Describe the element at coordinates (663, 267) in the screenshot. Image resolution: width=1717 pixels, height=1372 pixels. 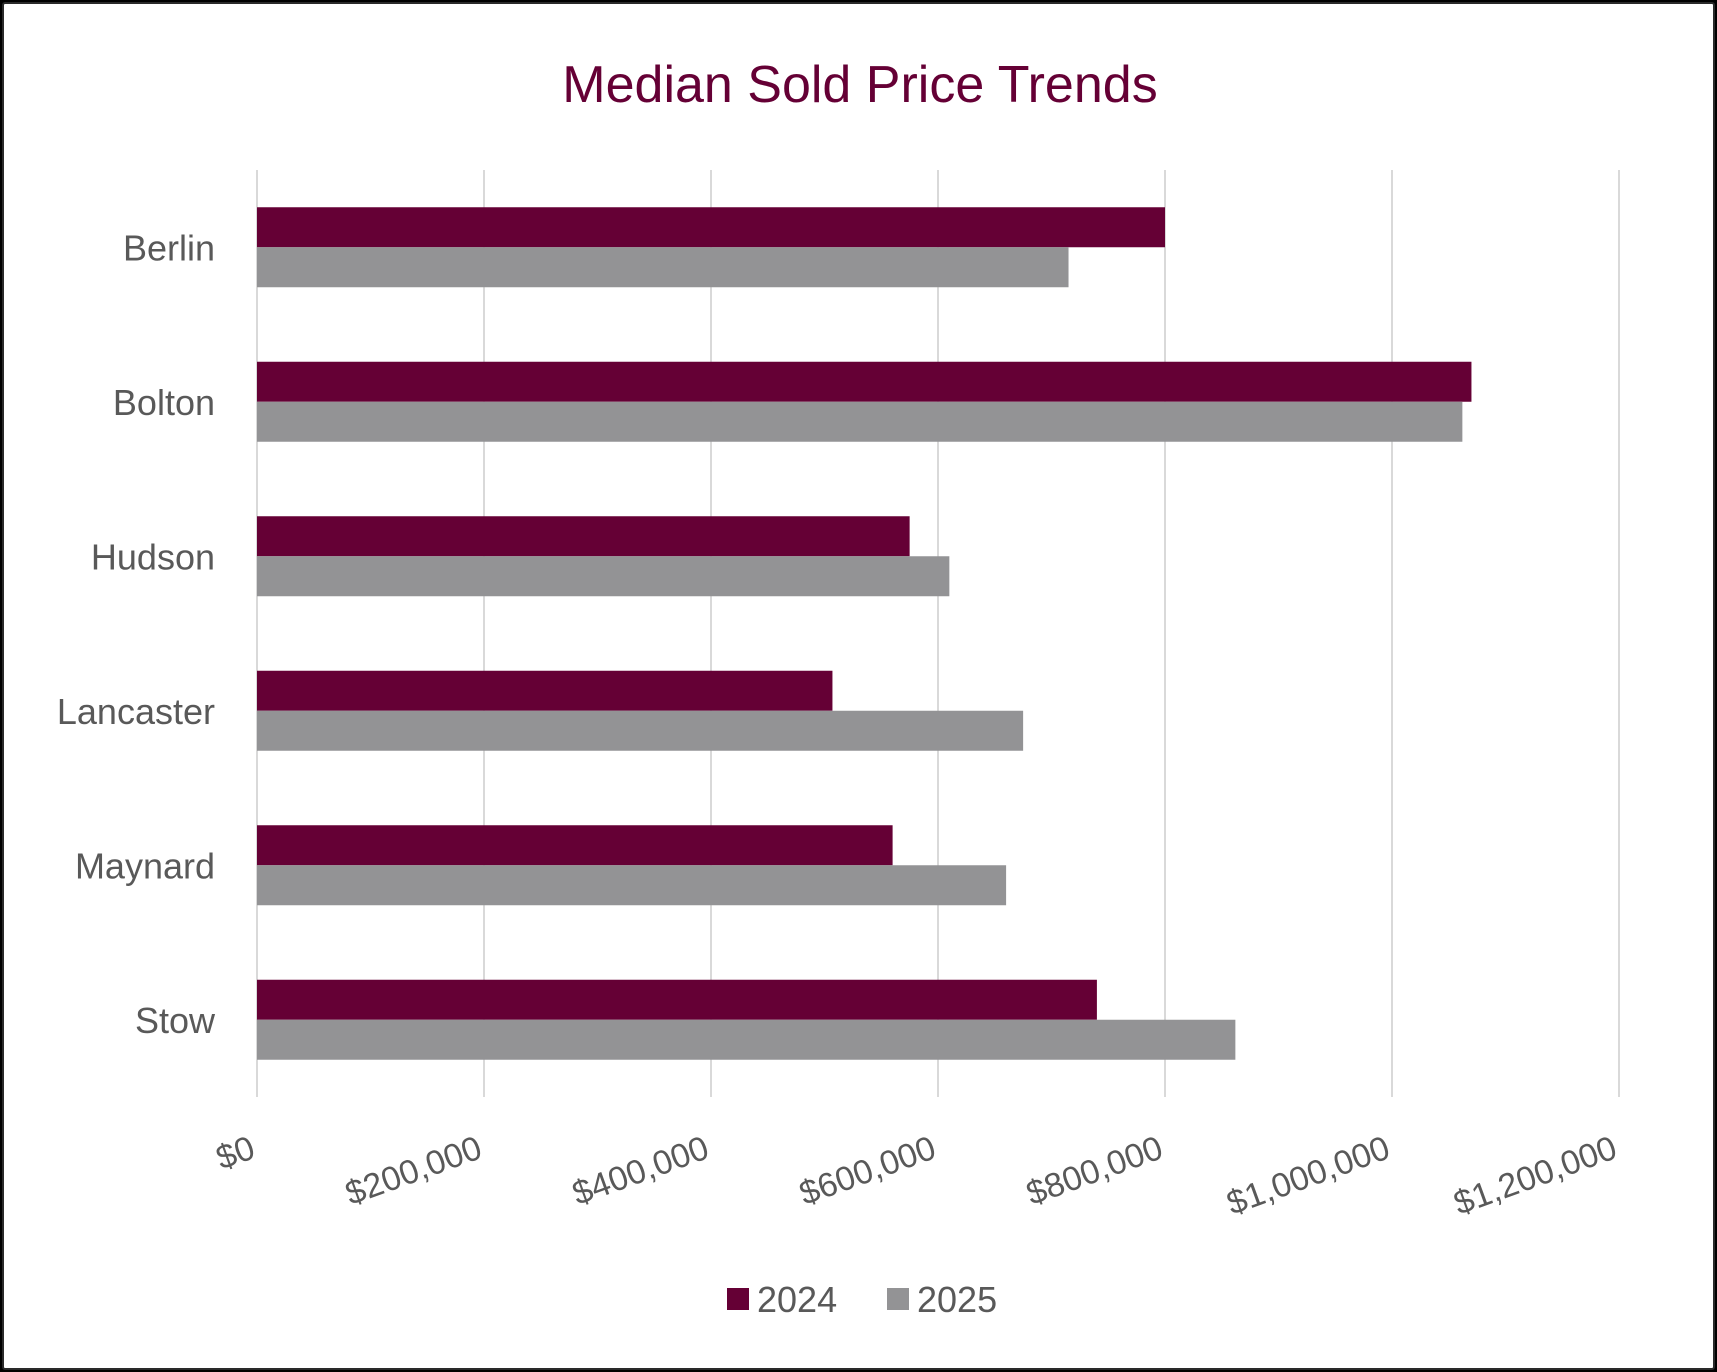
I see `bar-berlin-2025` at that location.